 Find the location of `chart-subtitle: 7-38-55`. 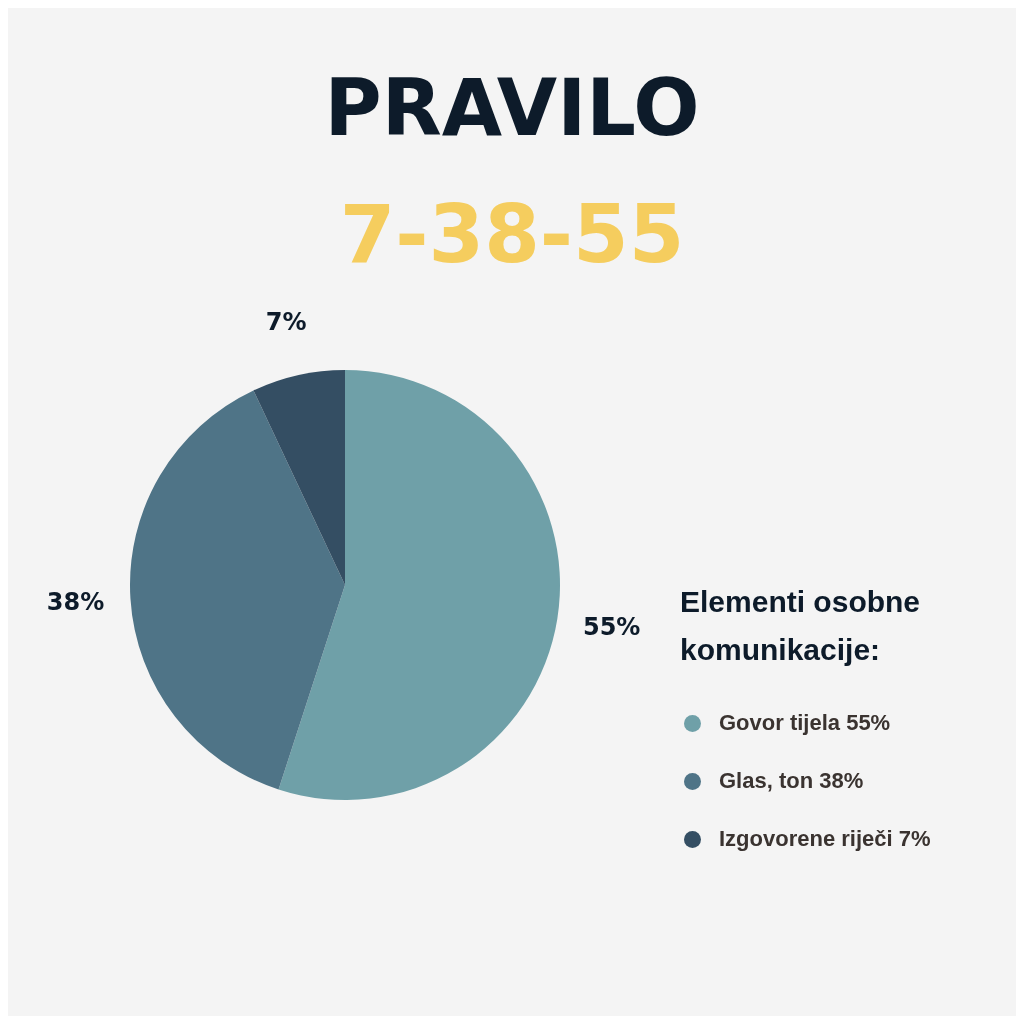

chart-subtitle: 7-38-55 is located at coordinates (512, 234).